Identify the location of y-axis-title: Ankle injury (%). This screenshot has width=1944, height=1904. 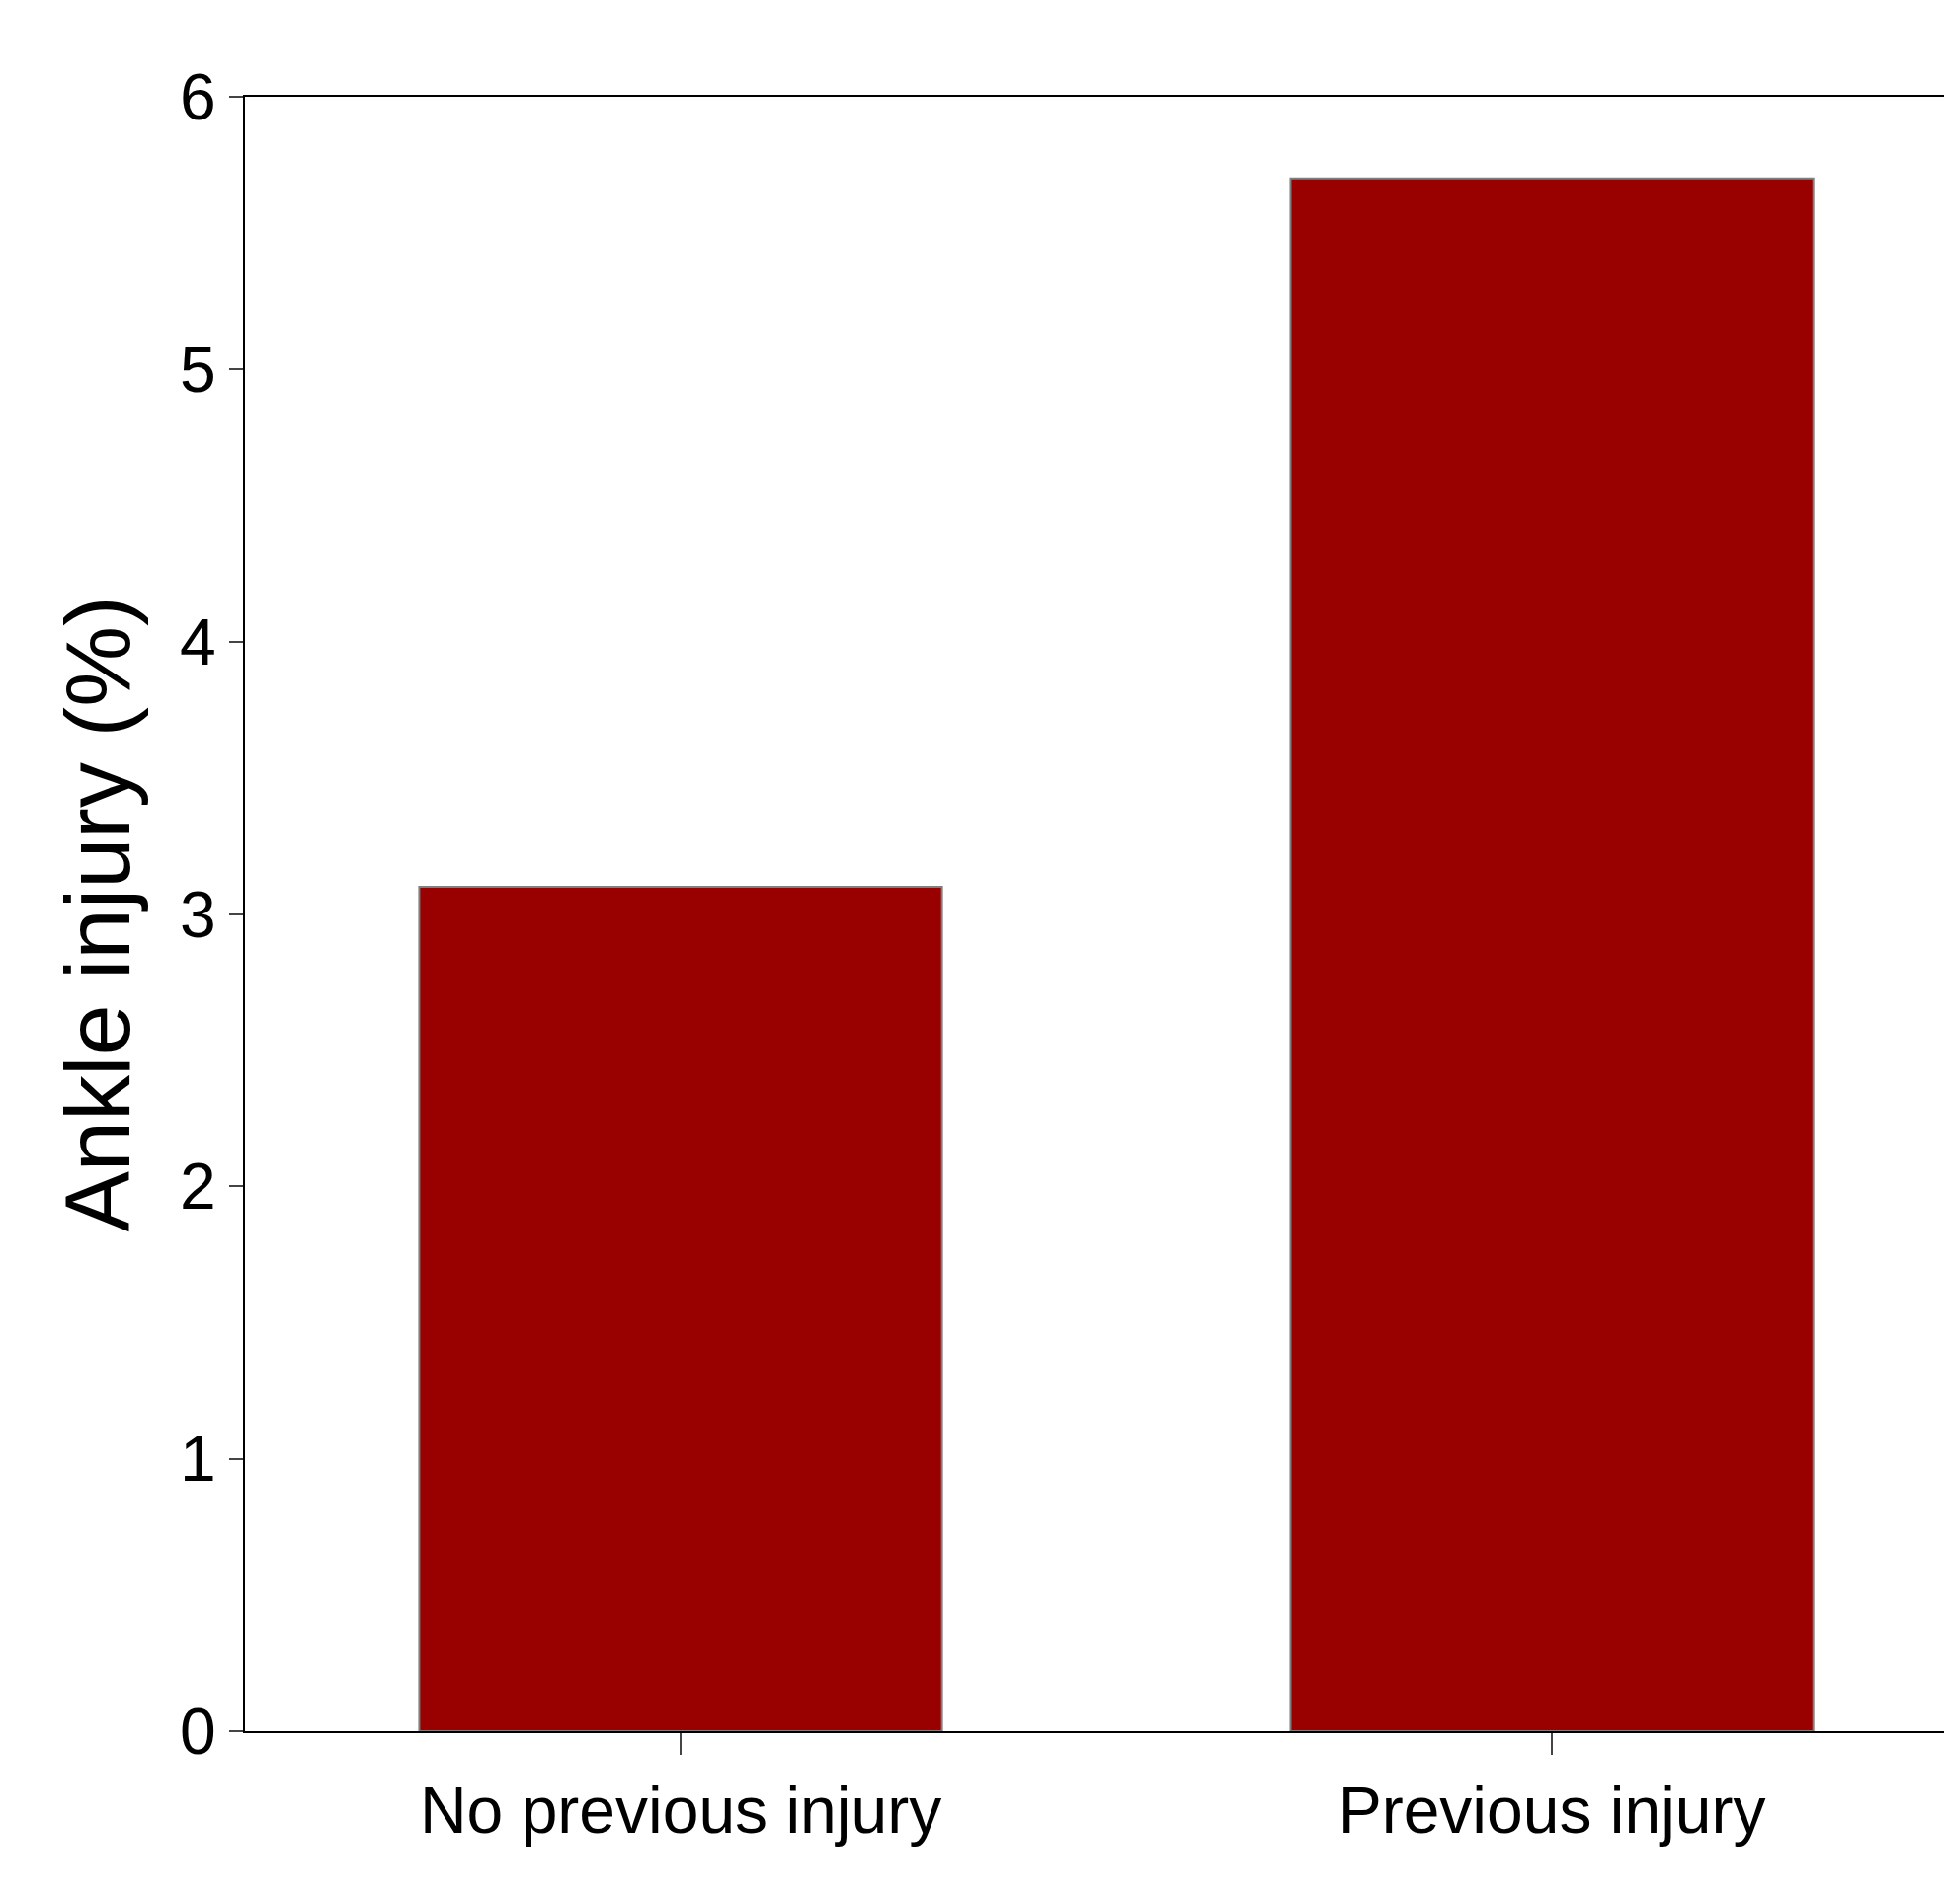
(97, 913).